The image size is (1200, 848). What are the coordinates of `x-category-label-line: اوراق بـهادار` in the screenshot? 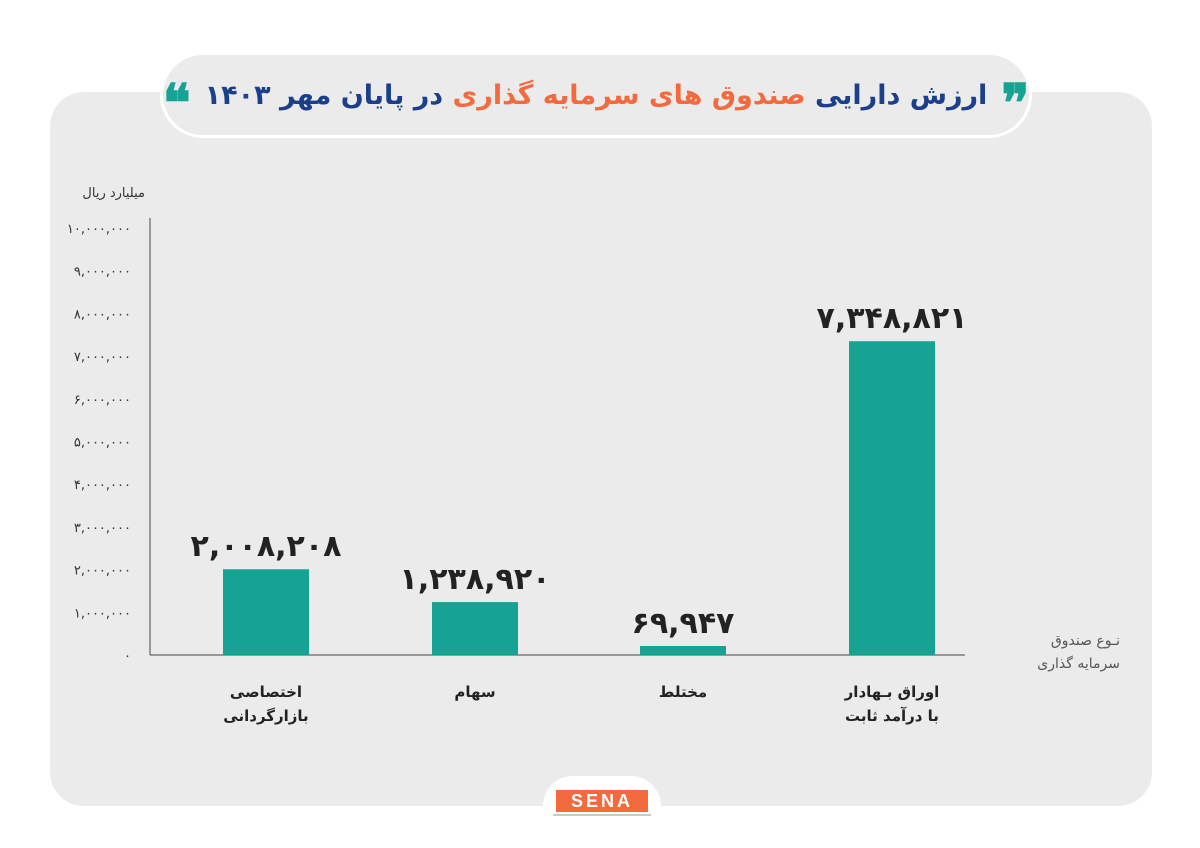 It's located at (892, 692).